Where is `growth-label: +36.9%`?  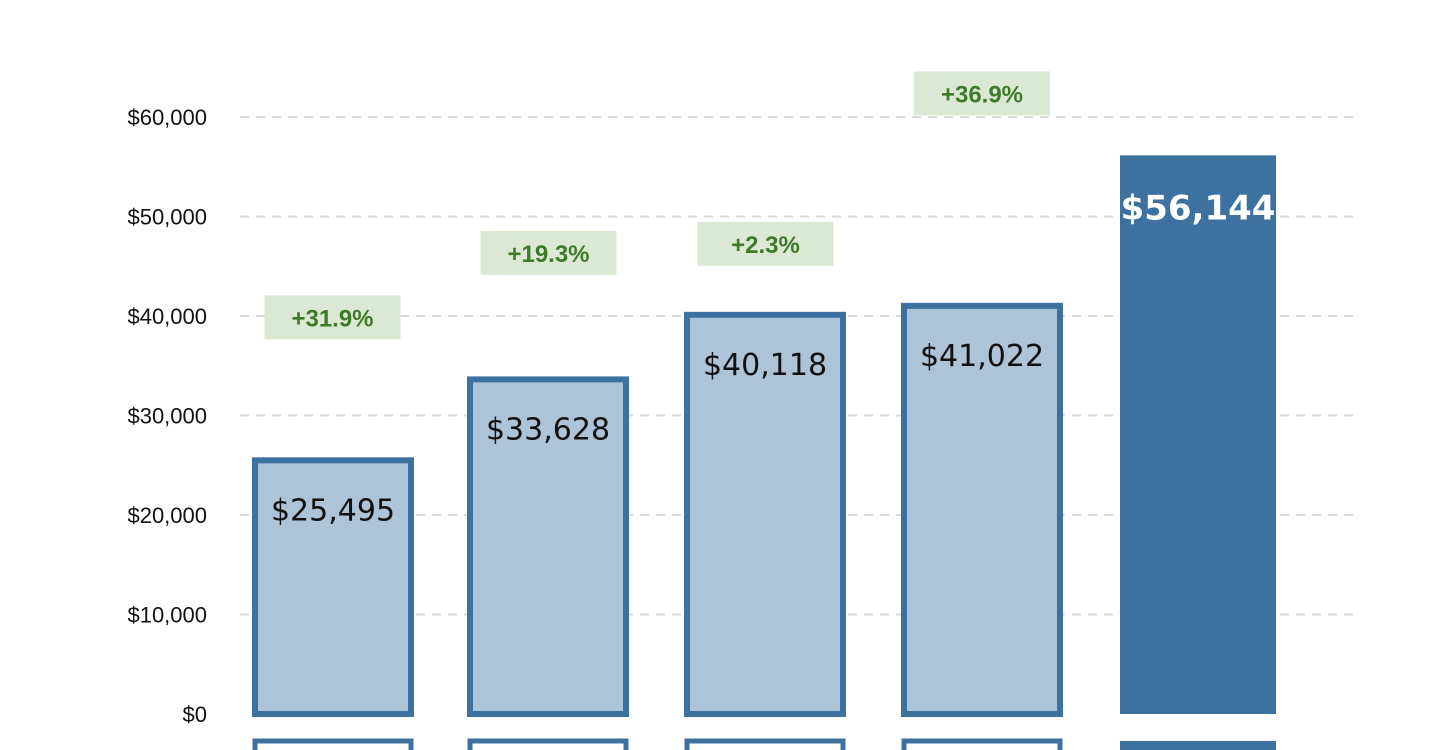 growth-label: +36.9% is located at coordinates (982, 94).